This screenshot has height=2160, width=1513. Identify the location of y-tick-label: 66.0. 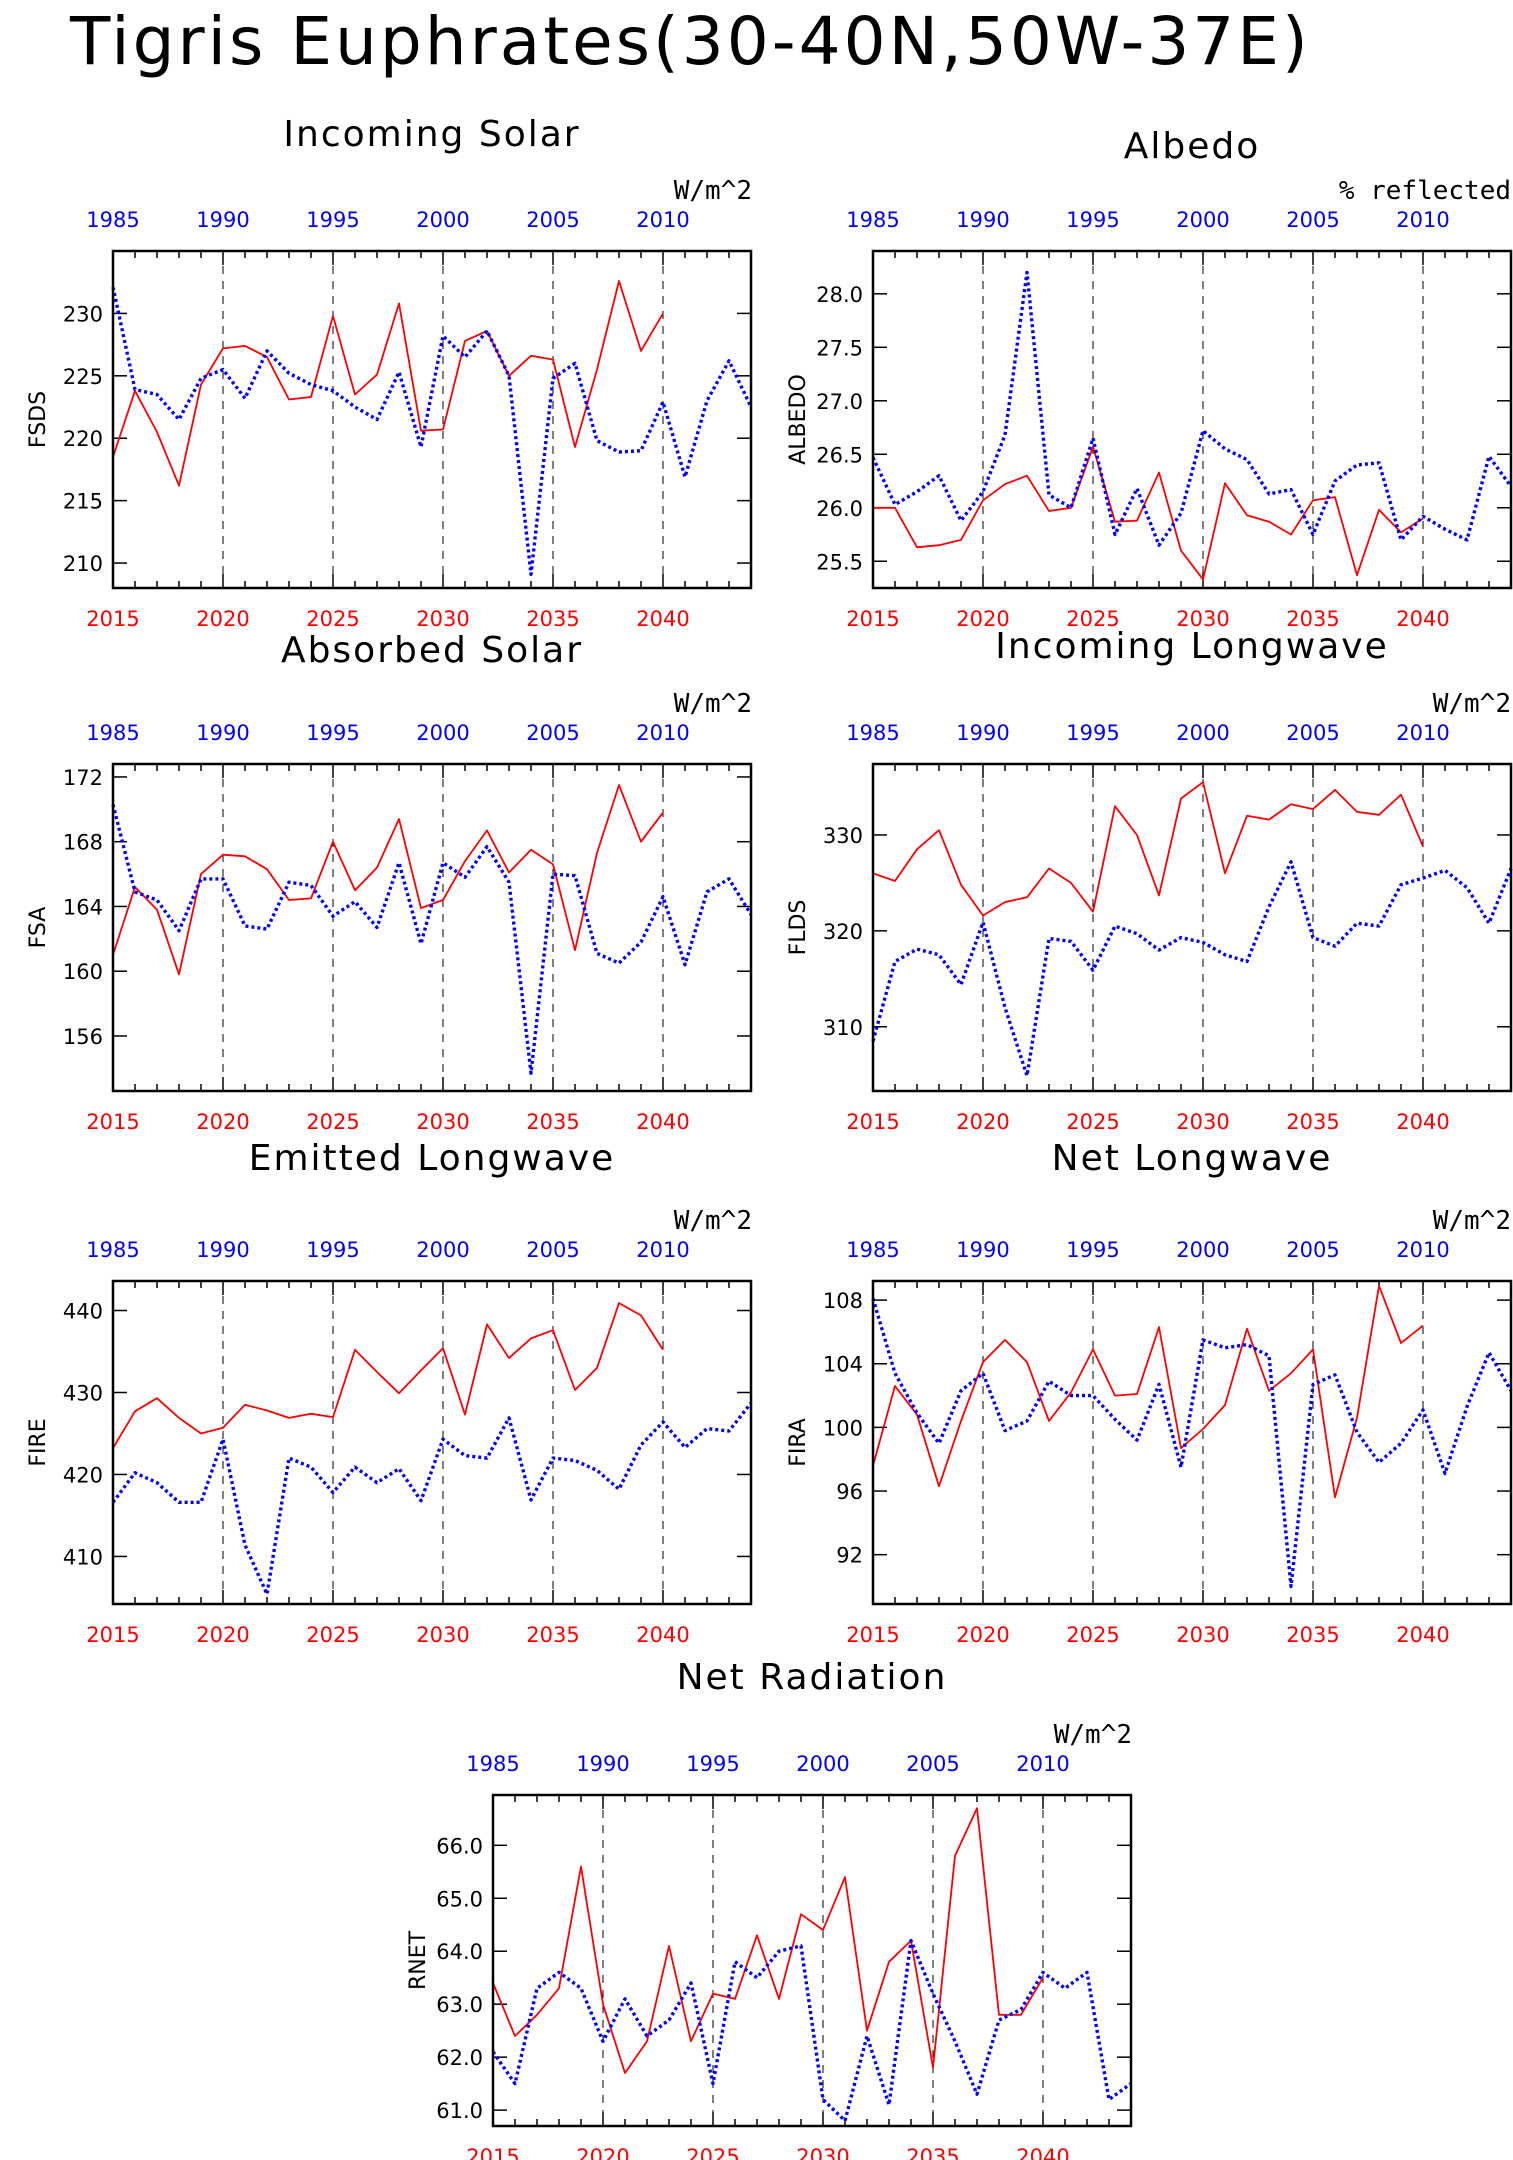
(459, 1846).